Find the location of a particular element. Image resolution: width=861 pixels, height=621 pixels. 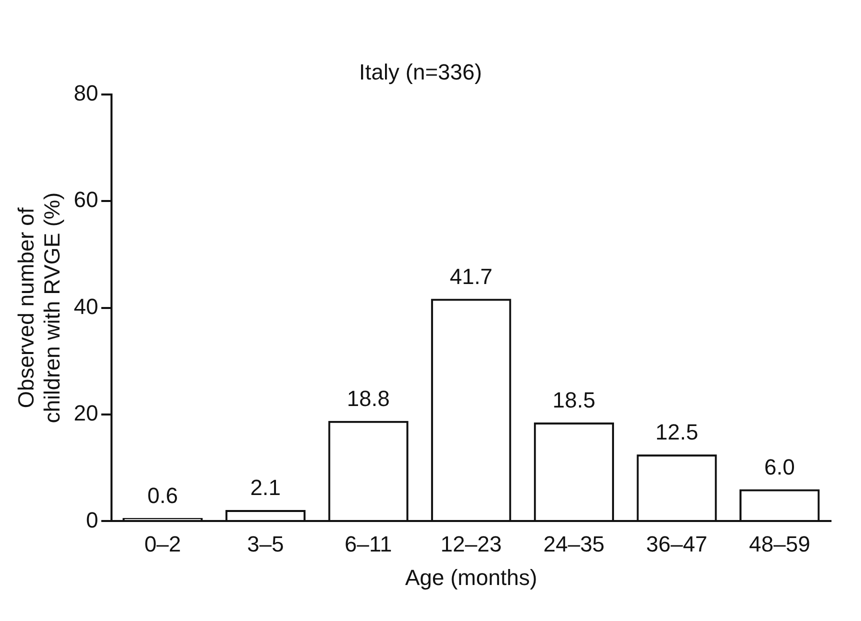

x-tick-label: 6–11 is located at coordinates (368, 543).